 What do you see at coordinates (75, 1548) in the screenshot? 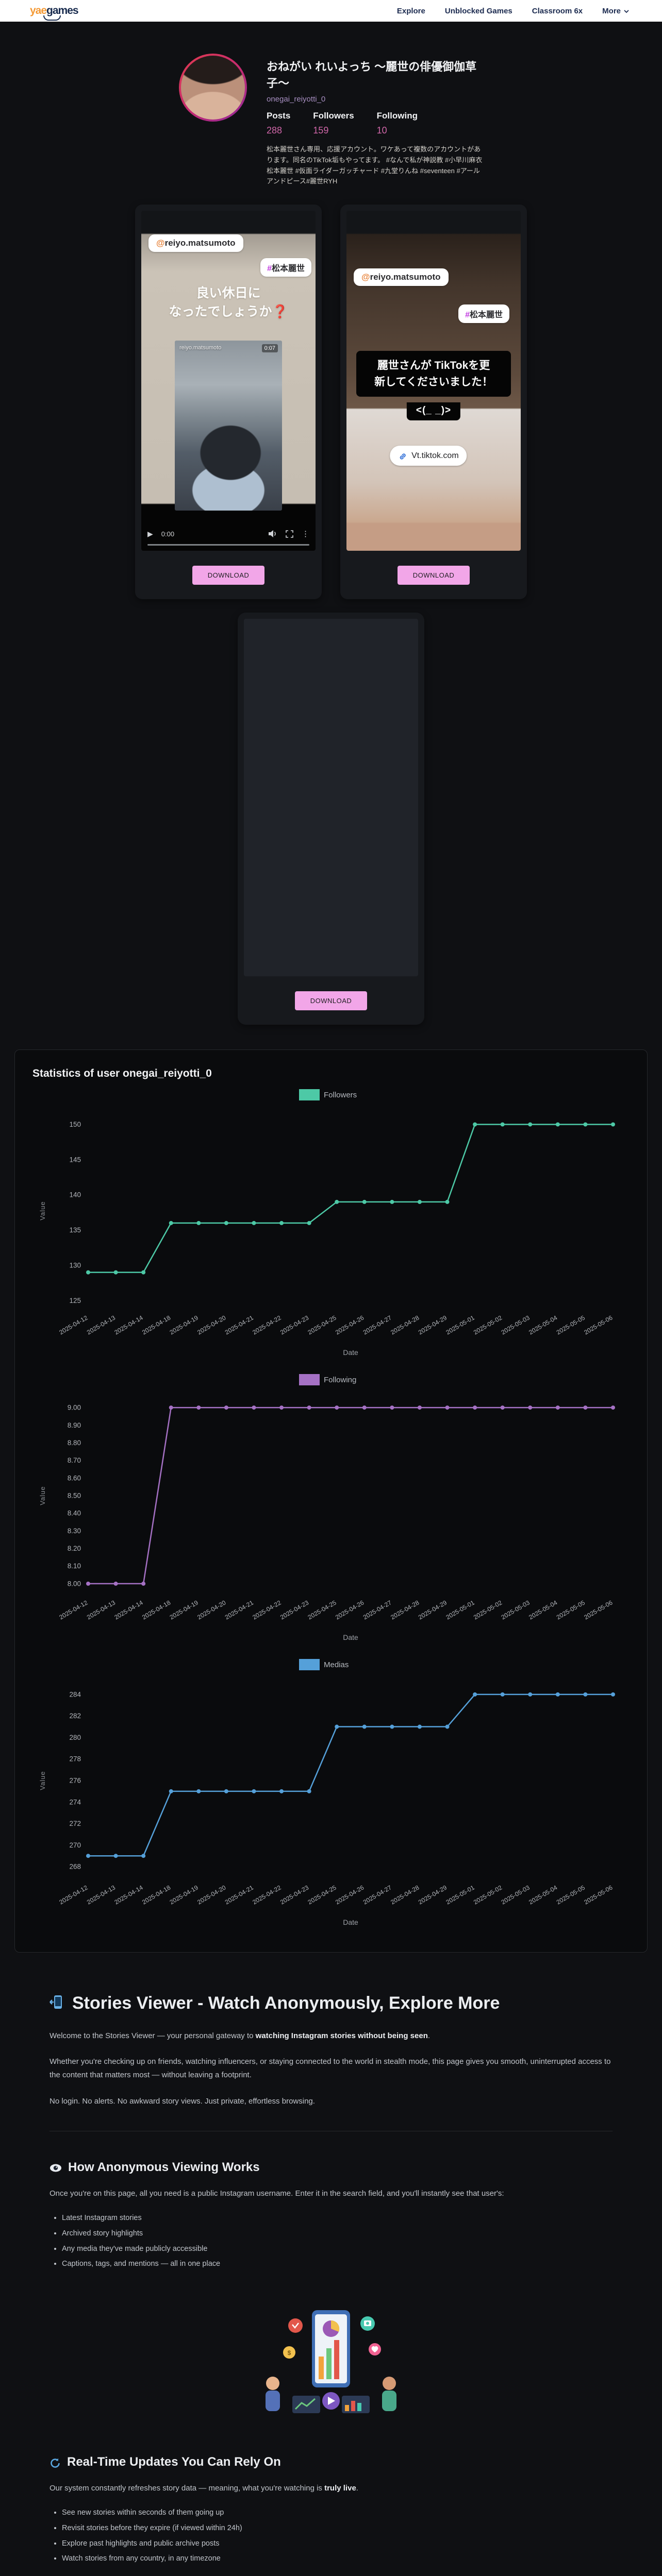
I see `svg-text: 8.20` at bounding box center [75, 1548].